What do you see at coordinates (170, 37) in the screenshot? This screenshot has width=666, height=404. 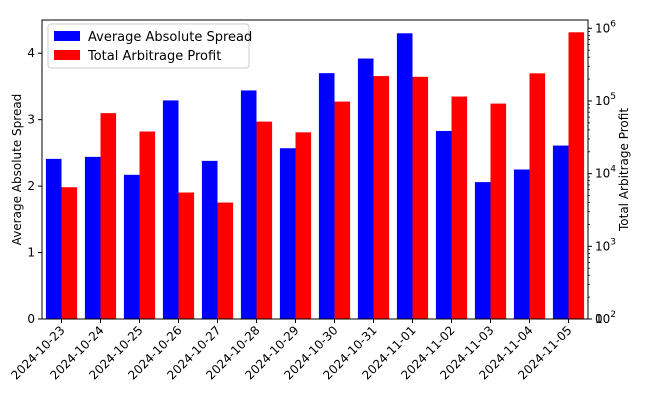 I see `legend-label: Average Absolute Spread` at bounding box center [170, 37].